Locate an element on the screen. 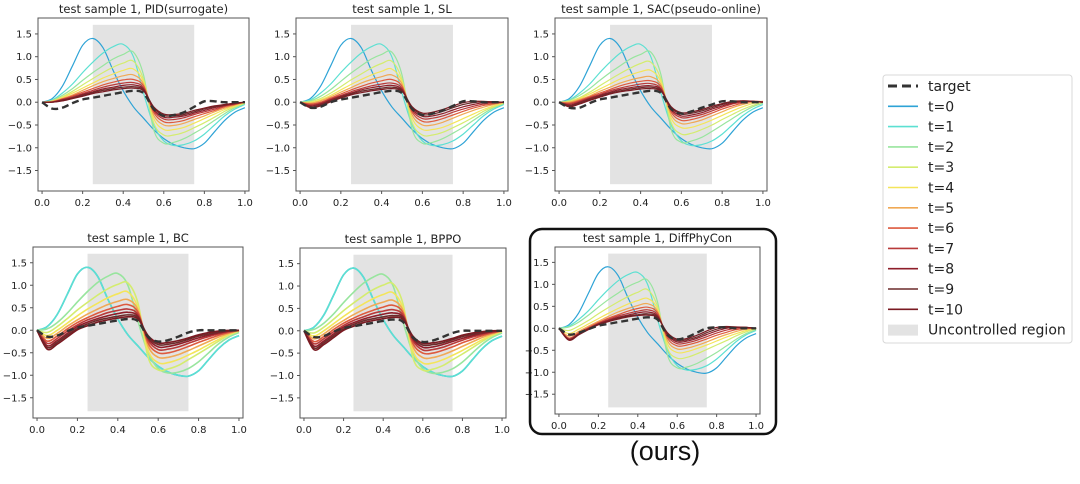 Image resolution: width=1080 pixels, height=484 pixels. y-tick-label: 0.5 is located at coordinates (541, 307).